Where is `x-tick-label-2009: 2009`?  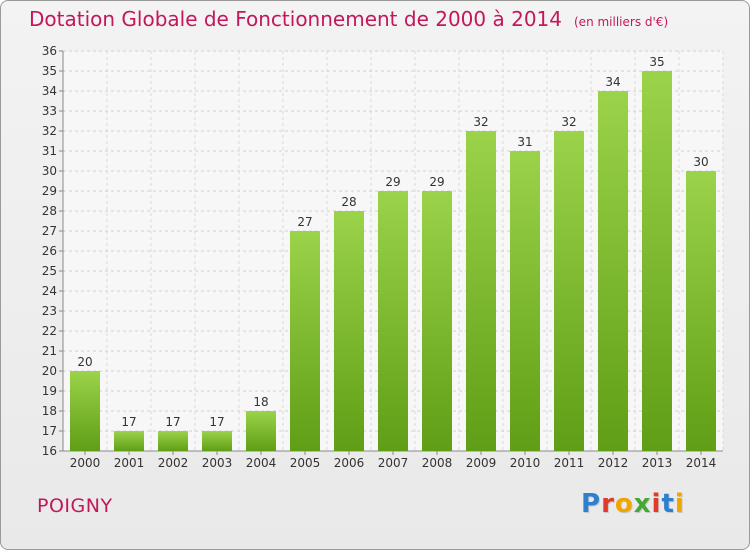 x-tick-label-2009: 2009 is located at coordinates (481, 463).